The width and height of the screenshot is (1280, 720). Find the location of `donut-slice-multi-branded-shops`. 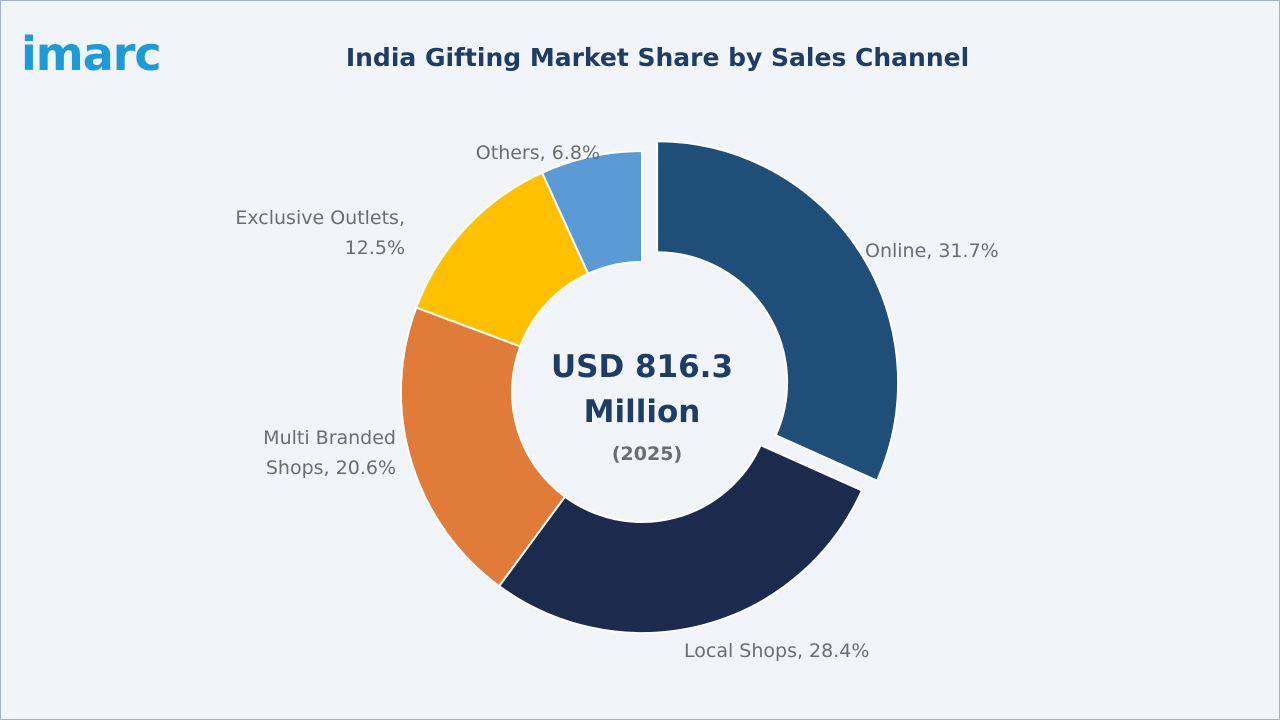

donut-slice-multi-branded-shops is located at coordinates (483, 447).